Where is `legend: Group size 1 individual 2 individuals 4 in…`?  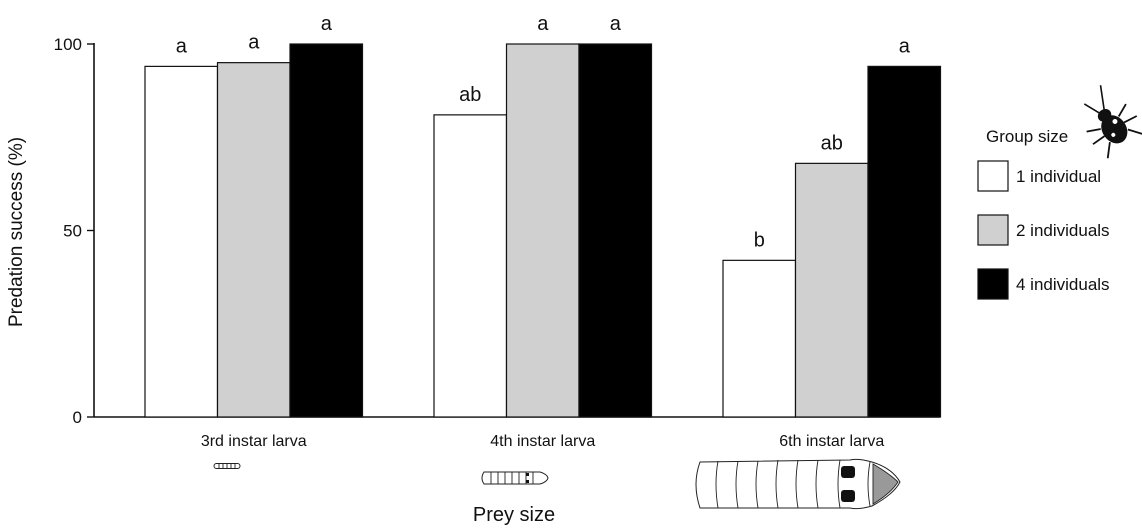
legend: Group size 1 individual 2 individuals 4 in… is located at coordinates (1059, 192).